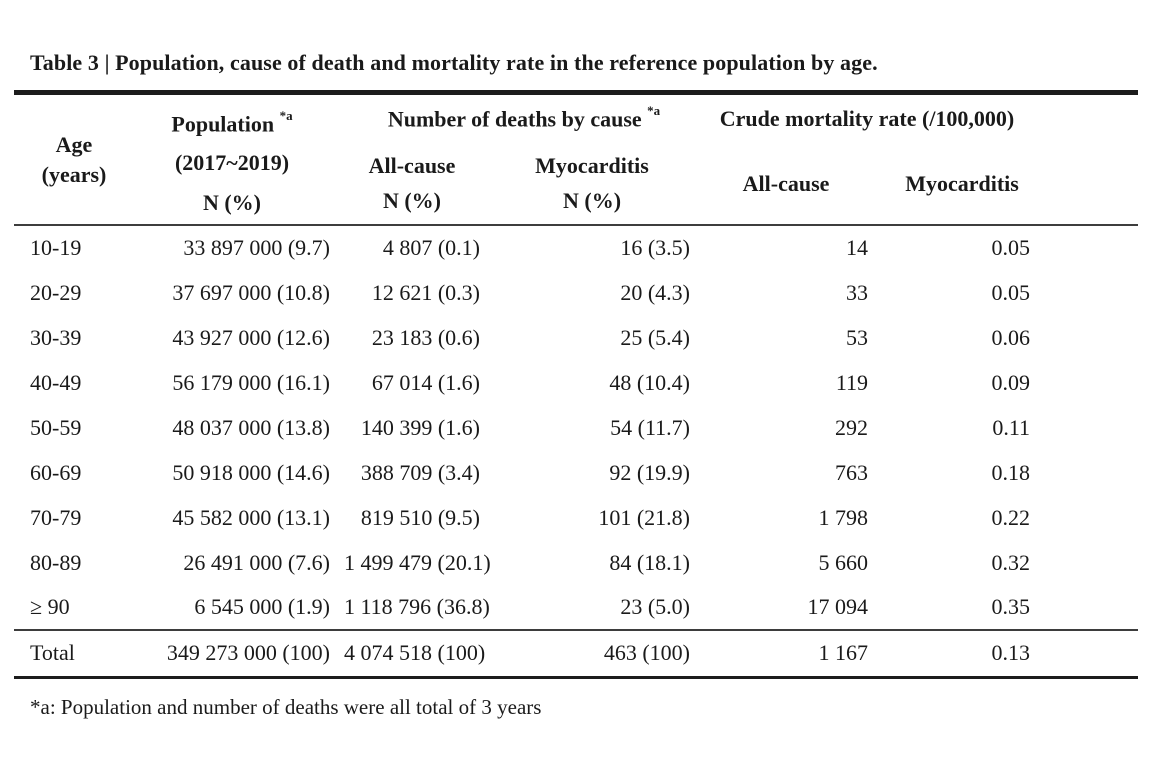 The width and height of the screenshot is (1152, 765). I want to click on crude-allcause-cell: 1 167, so click(843, 653).